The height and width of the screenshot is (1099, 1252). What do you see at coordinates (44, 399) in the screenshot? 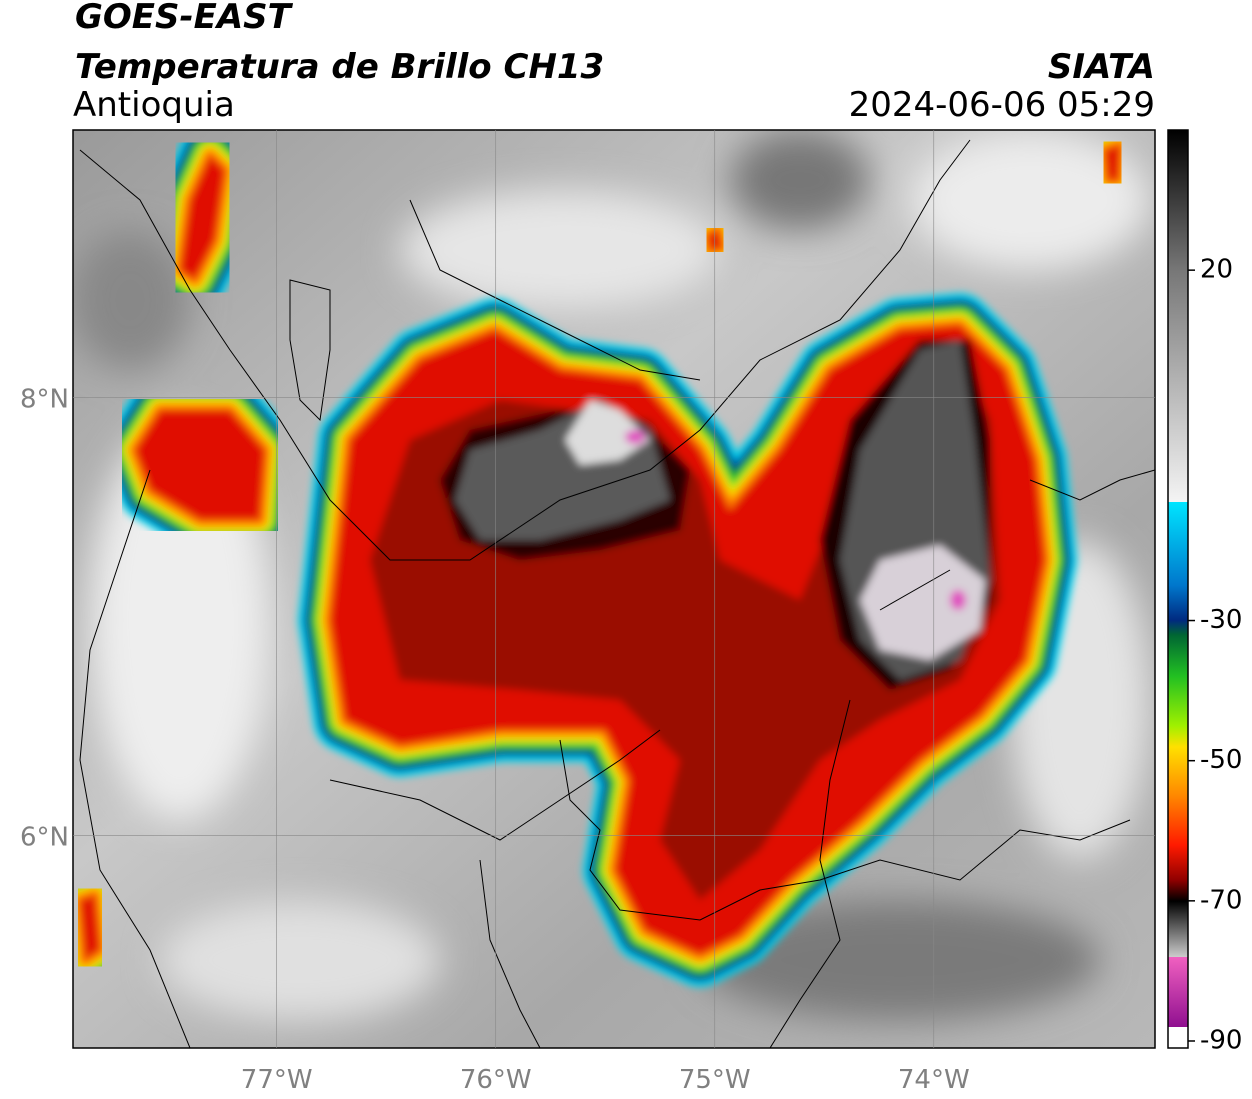
I see `y-tick-label: 8°N` at bounding box center [44, 399].